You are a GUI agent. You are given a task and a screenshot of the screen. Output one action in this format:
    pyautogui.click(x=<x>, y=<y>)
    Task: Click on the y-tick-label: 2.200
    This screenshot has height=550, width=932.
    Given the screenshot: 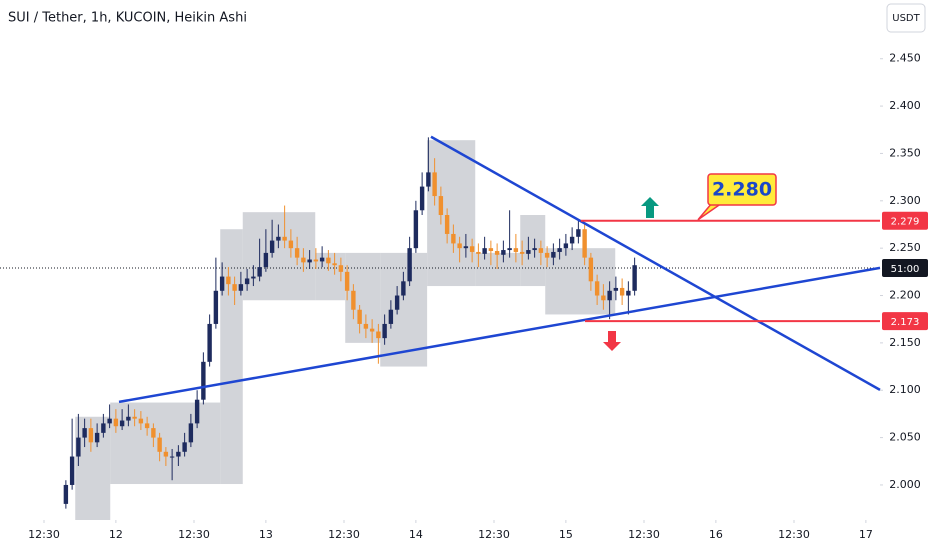 What is the action you would take?
    pyautogui.click(x=905, y=295)
    